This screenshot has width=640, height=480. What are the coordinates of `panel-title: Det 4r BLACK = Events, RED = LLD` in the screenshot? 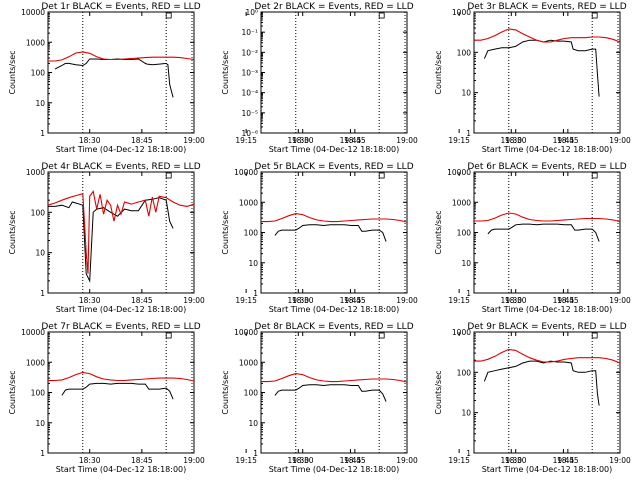 It's located at (120, 167).